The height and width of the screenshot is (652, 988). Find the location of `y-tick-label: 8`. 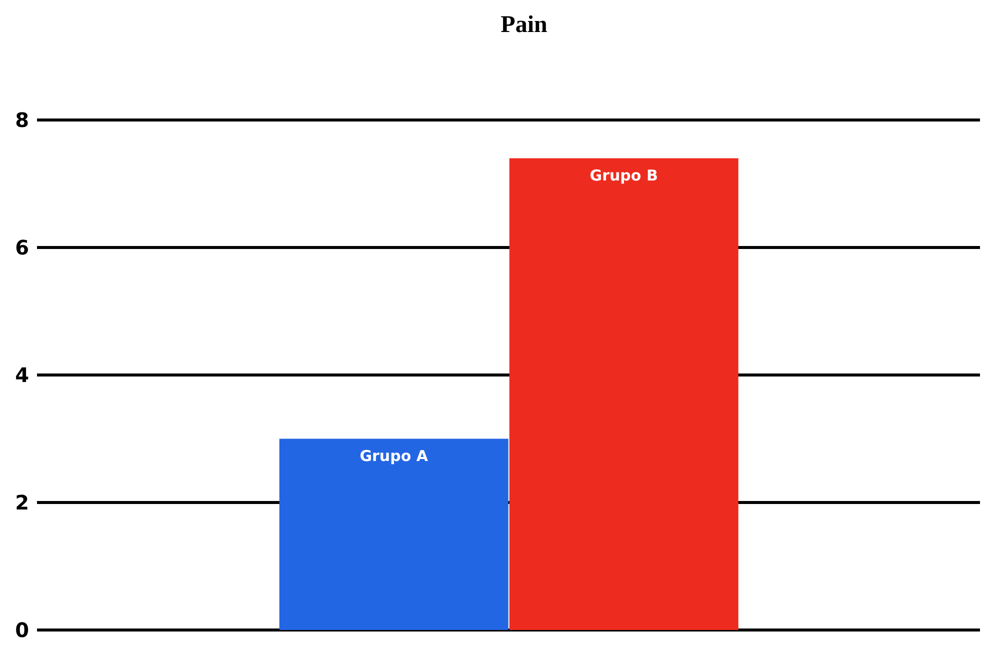

y-tick-label: 8 is located at coordinates (22, 120).